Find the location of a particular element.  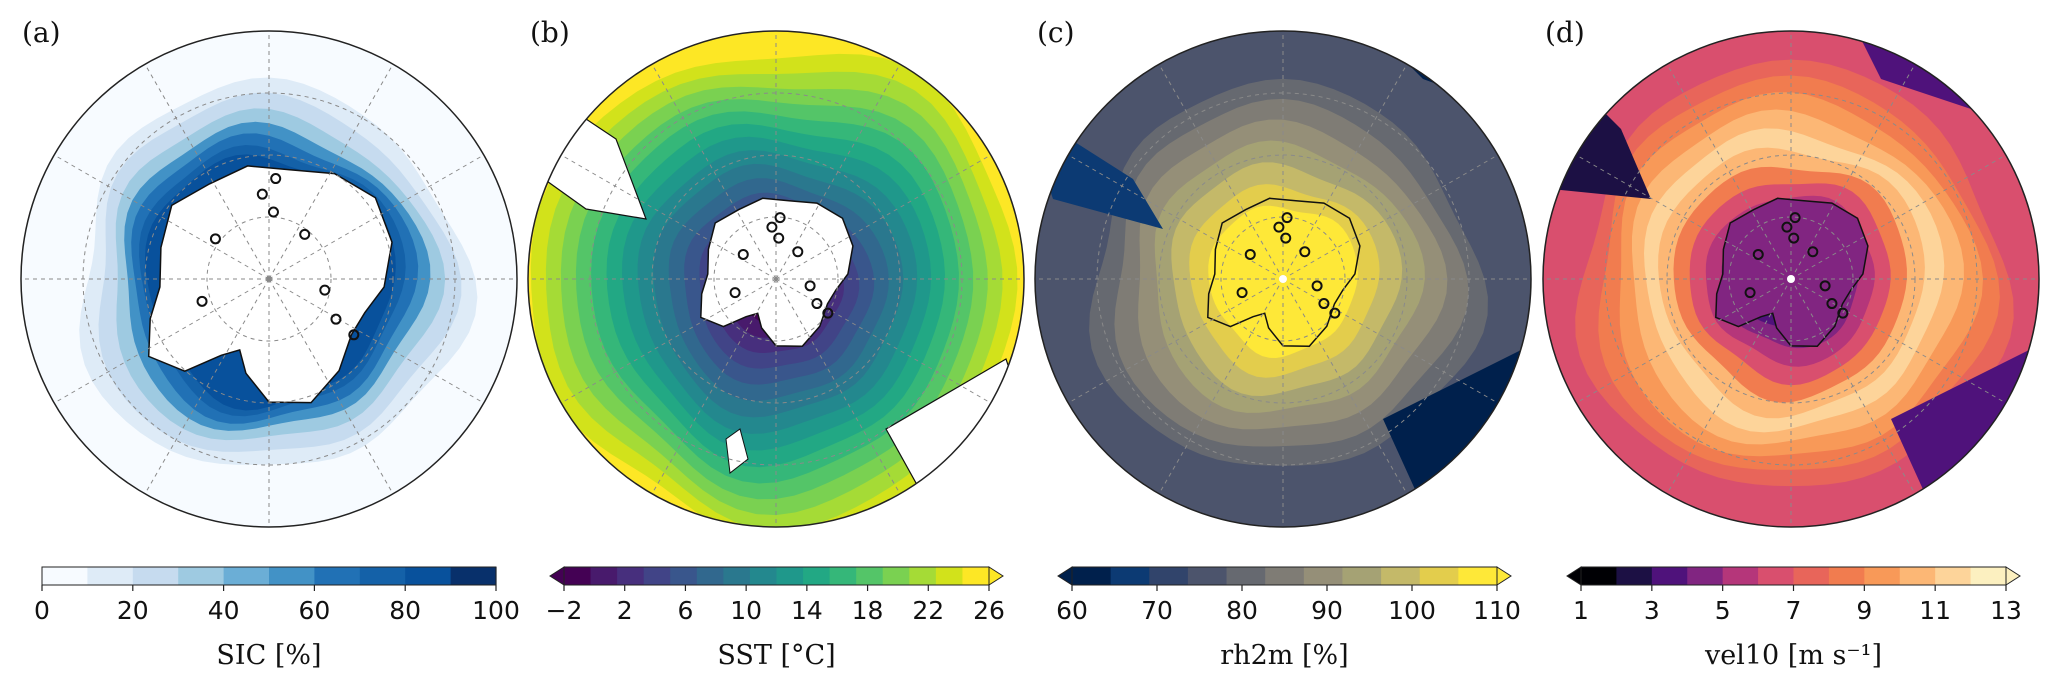

colorbar-frame is located at coordinates (776, 576).